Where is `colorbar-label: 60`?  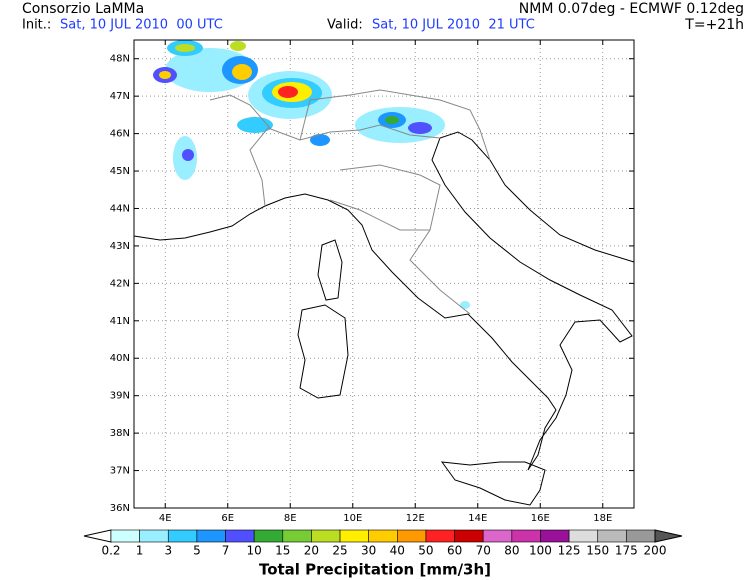
colorbar-label: 60 is located at coordinates (454, 551).